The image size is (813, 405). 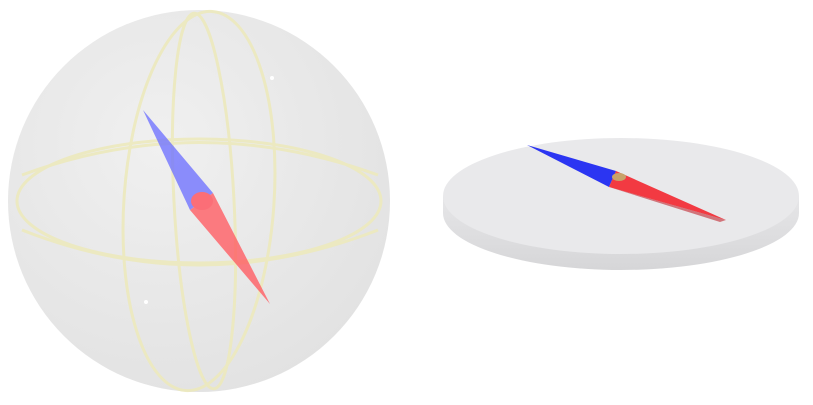 What do you see at coordinates (667, 204) in the screenshot?
I see `needle-shadow` at bounding box center [667, 204].